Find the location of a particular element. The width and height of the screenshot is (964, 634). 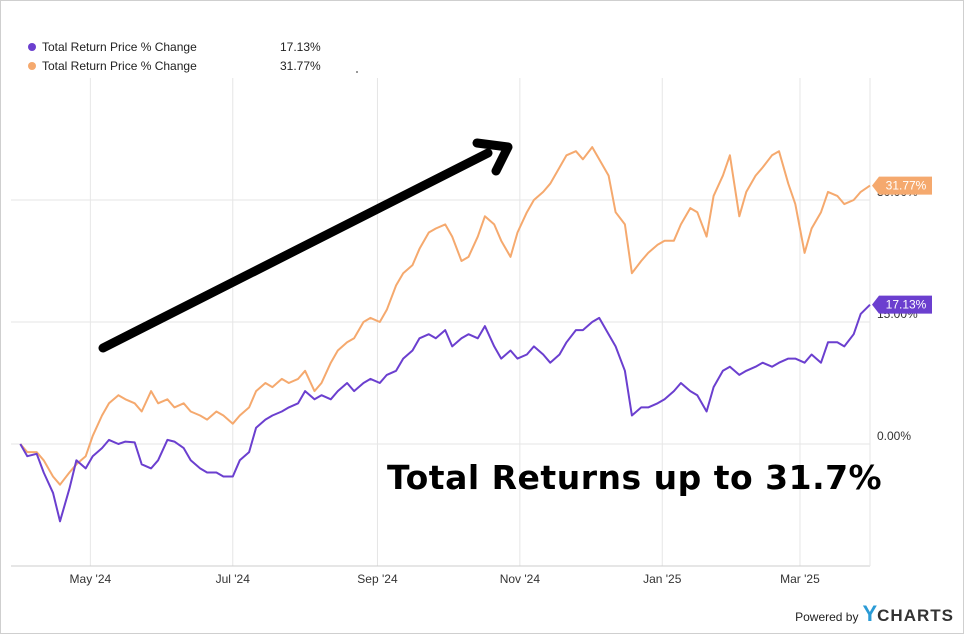

legend-item-series-1: Total Return Price % Change 17.13% is located at coordinates (184, 46).